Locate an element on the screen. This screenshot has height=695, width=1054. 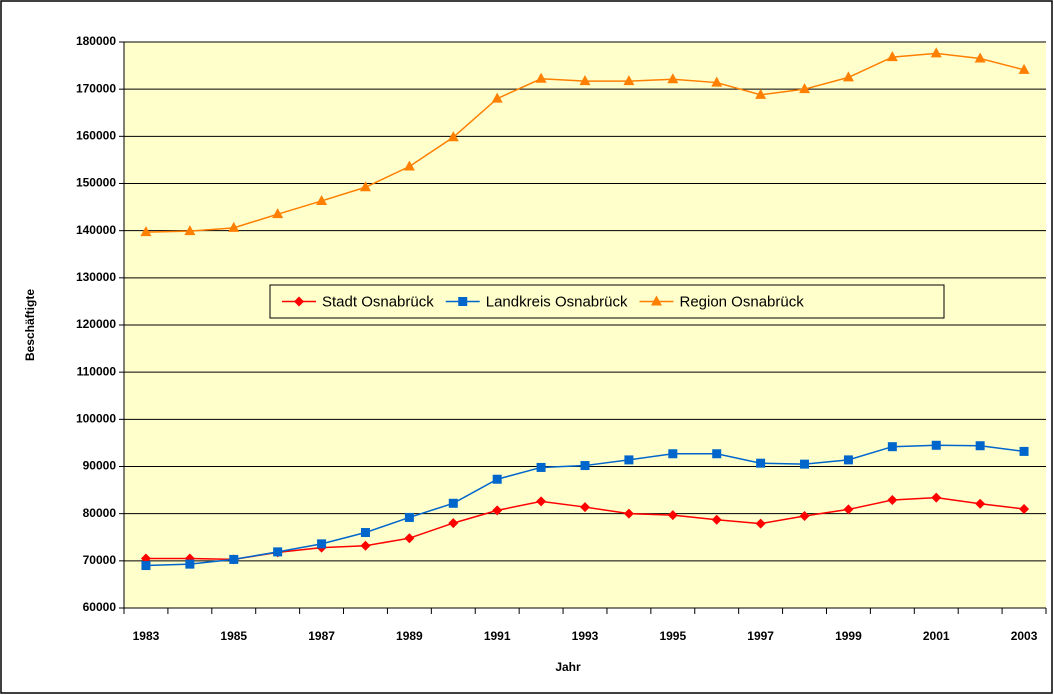
legend-text: Landkreis Osnabrück is located at coordinates (557, 301).